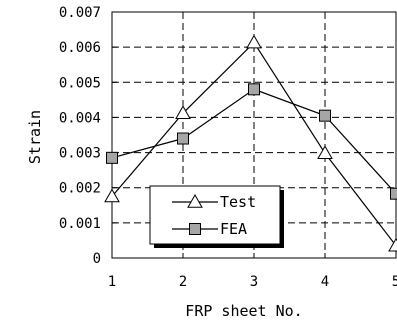 Image resolution: width=397 pixels, height=325 pixels. Describe the element at coordinates (80, 224) in the screenshot. I see `y-tick-label: 0.001` at that location.